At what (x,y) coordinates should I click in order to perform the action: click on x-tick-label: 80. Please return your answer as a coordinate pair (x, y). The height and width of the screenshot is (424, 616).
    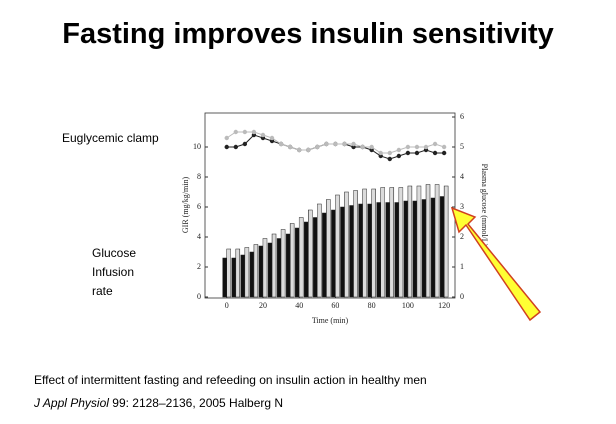
    Looking at the image, I should click on (372, 305).